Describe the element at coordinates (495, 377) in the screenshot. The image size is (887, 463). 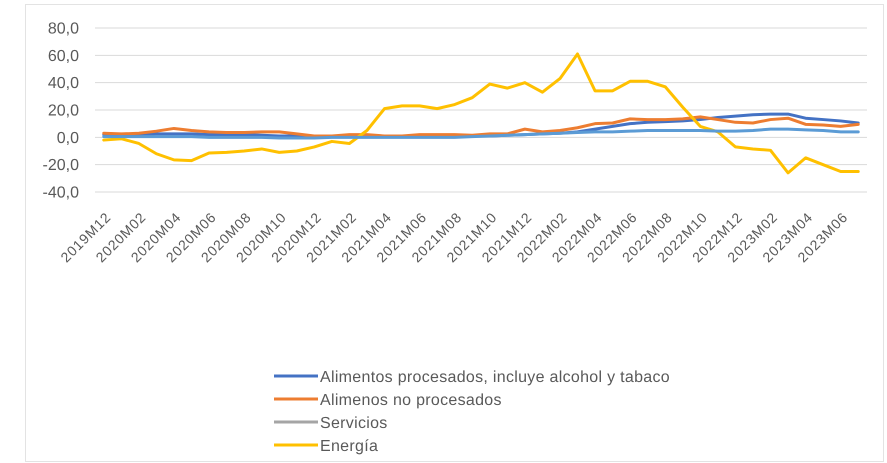
I see `legend-label: Alimentos procesados, incluye alcohol y tabaco` at that location.